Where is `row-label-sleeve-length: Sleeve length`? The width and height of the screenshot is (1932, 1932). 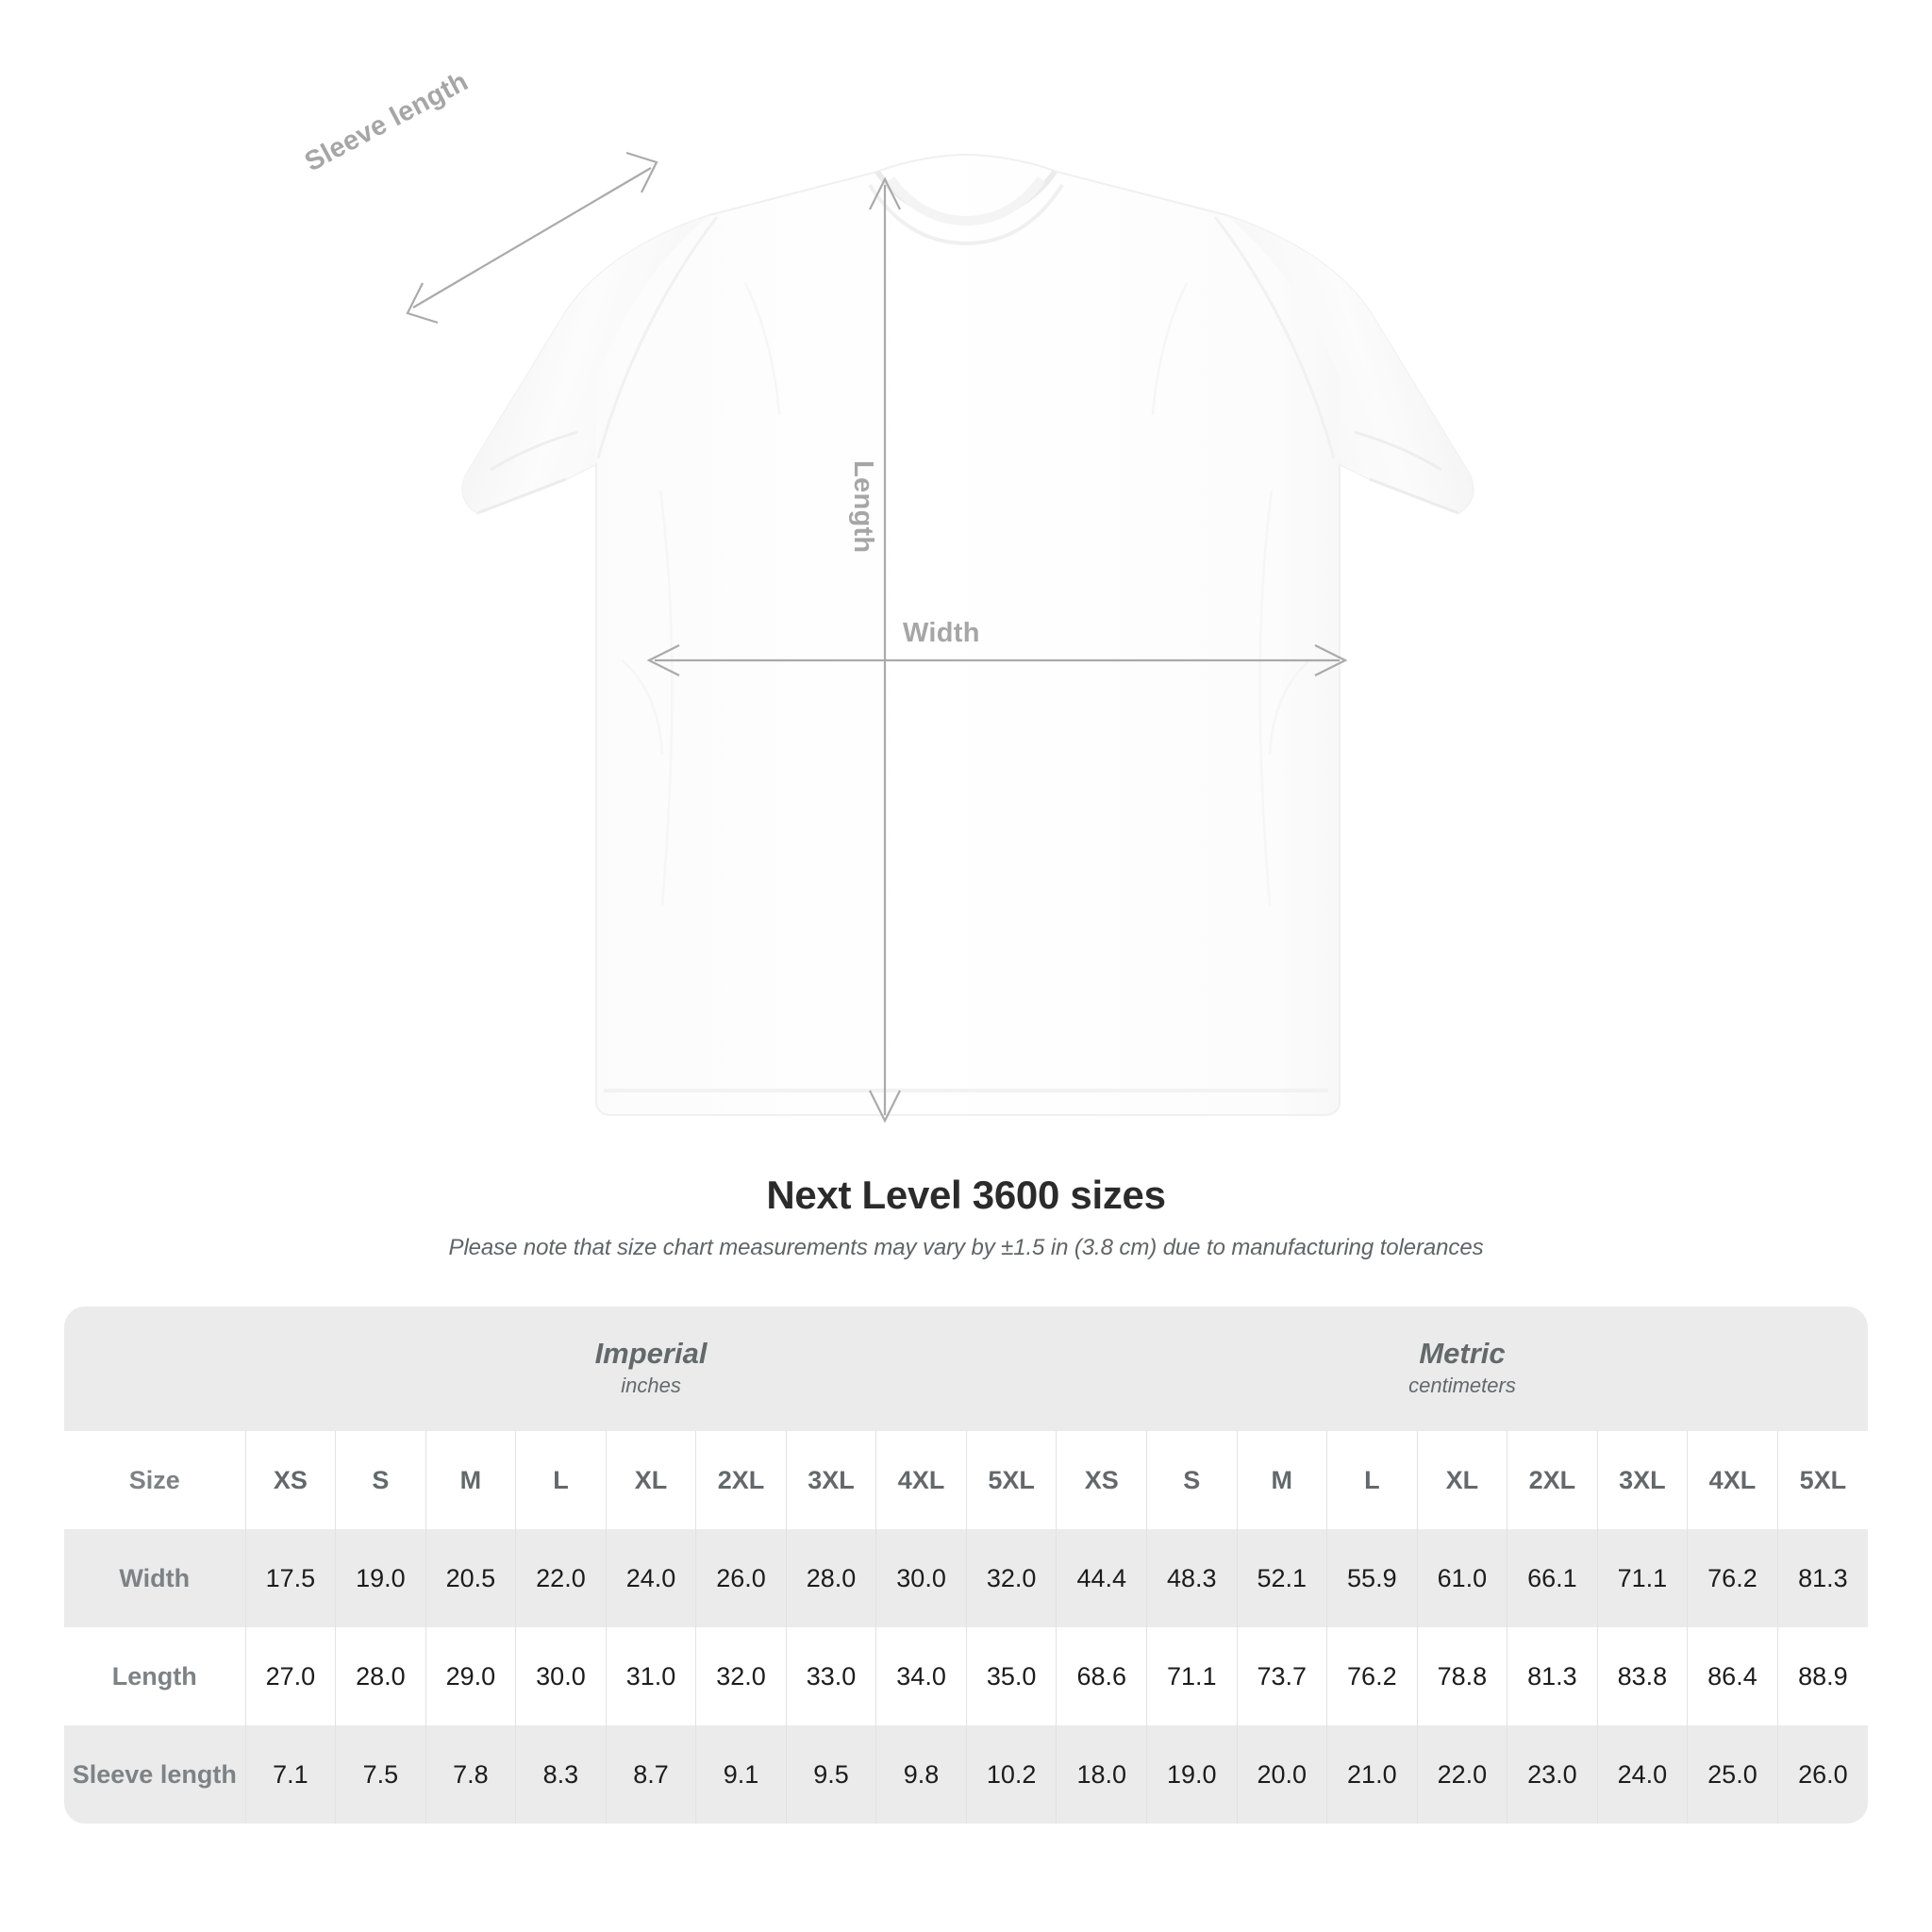
row-label-sleeve-length: Sleeve length is located at coordinates (155, 1775).